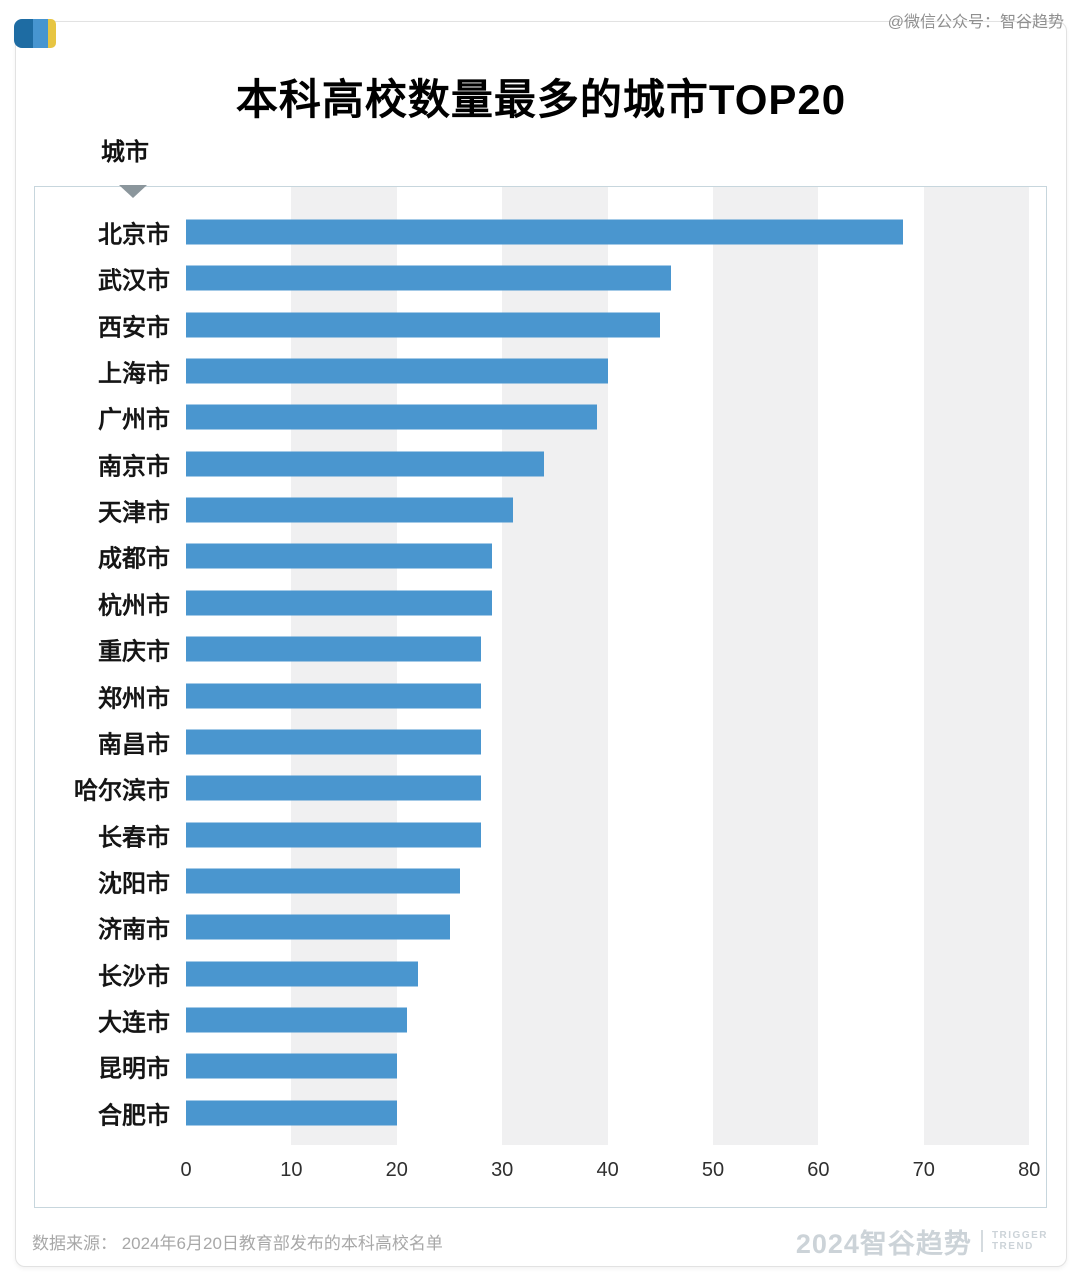 The height and width of the screenshot is (1285, 1080). Describe the element at coordinates (540, 1066) in the screenshot. I see `bar-row: 昆明市` at that location.